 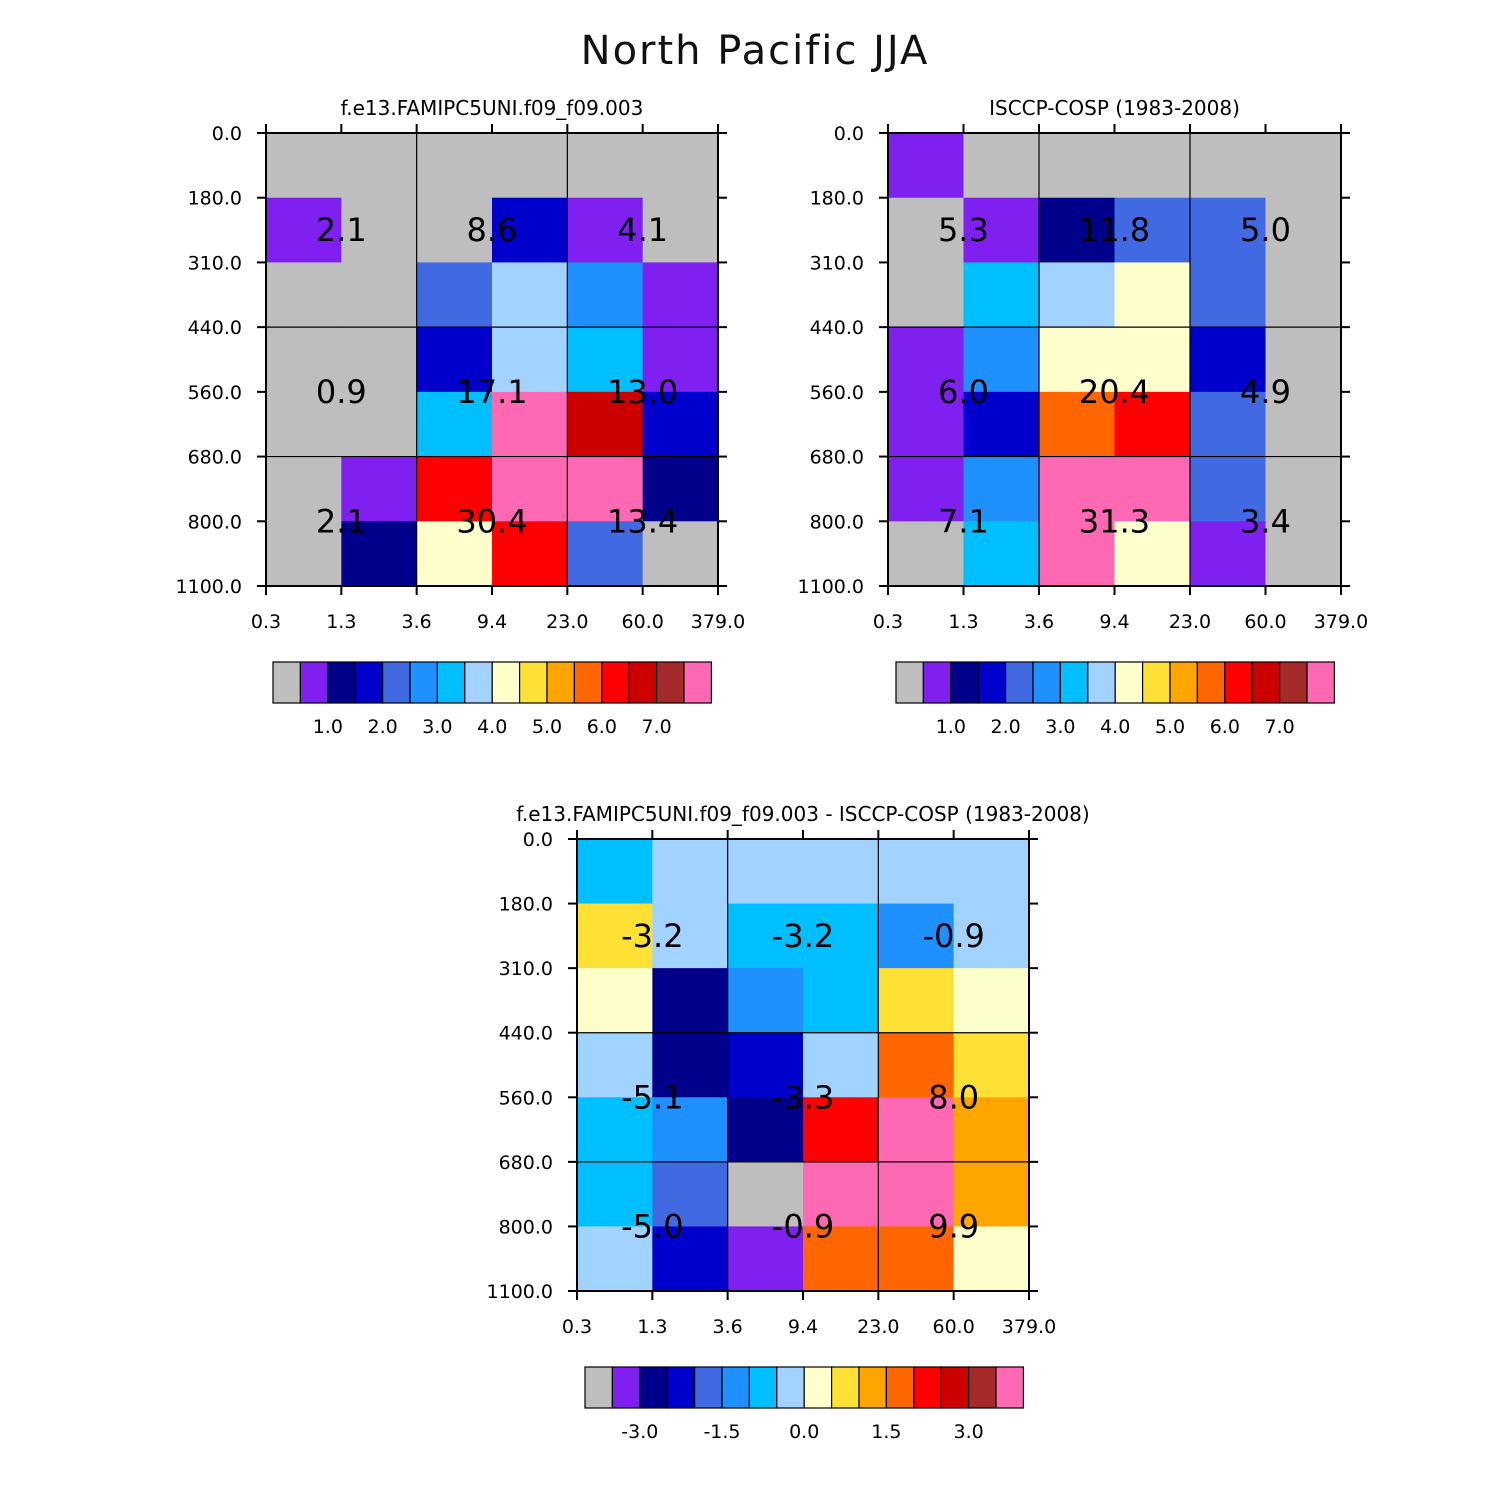 What do you see at coordinates (954, 1327) in the screenshot?
I see `x-tick-label: 60.0` at bounding box center [954, 1327].